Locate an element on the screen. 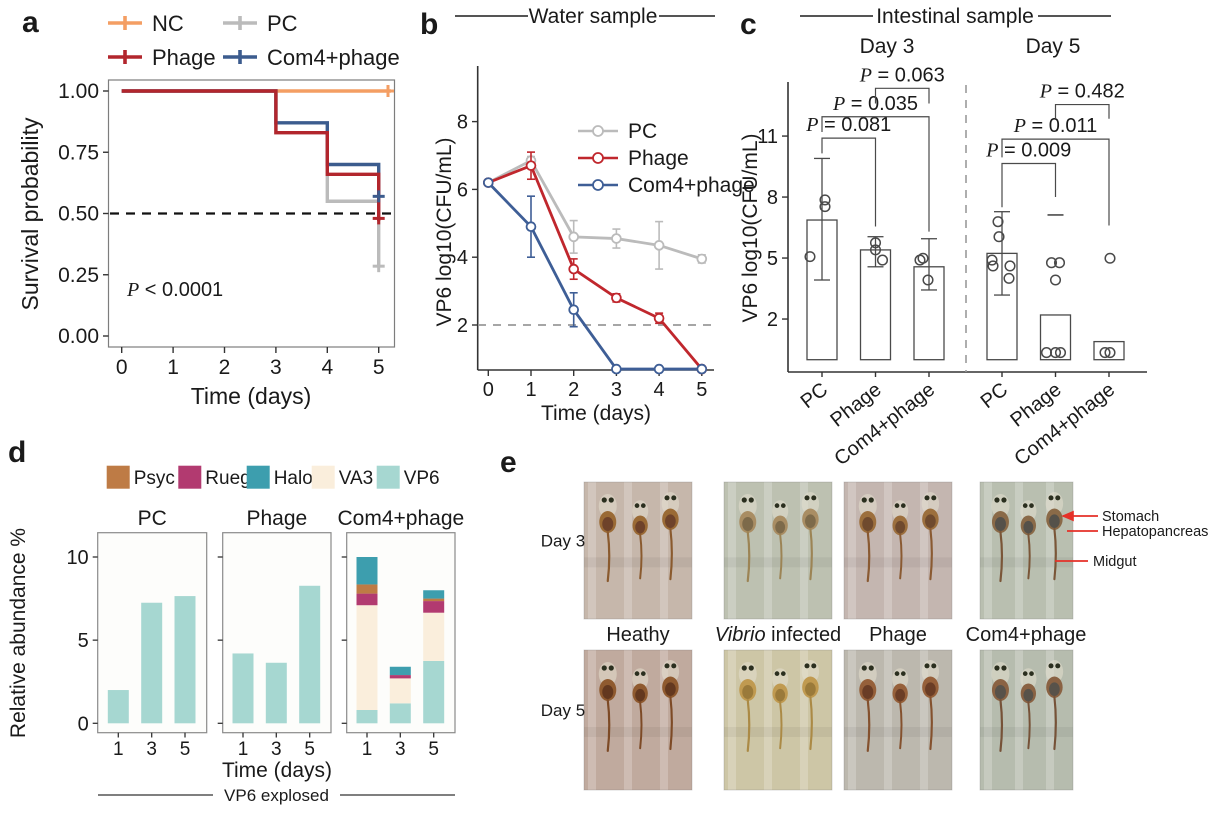  photo-day3-vibrio-infected is located at coordinates (778, 550).